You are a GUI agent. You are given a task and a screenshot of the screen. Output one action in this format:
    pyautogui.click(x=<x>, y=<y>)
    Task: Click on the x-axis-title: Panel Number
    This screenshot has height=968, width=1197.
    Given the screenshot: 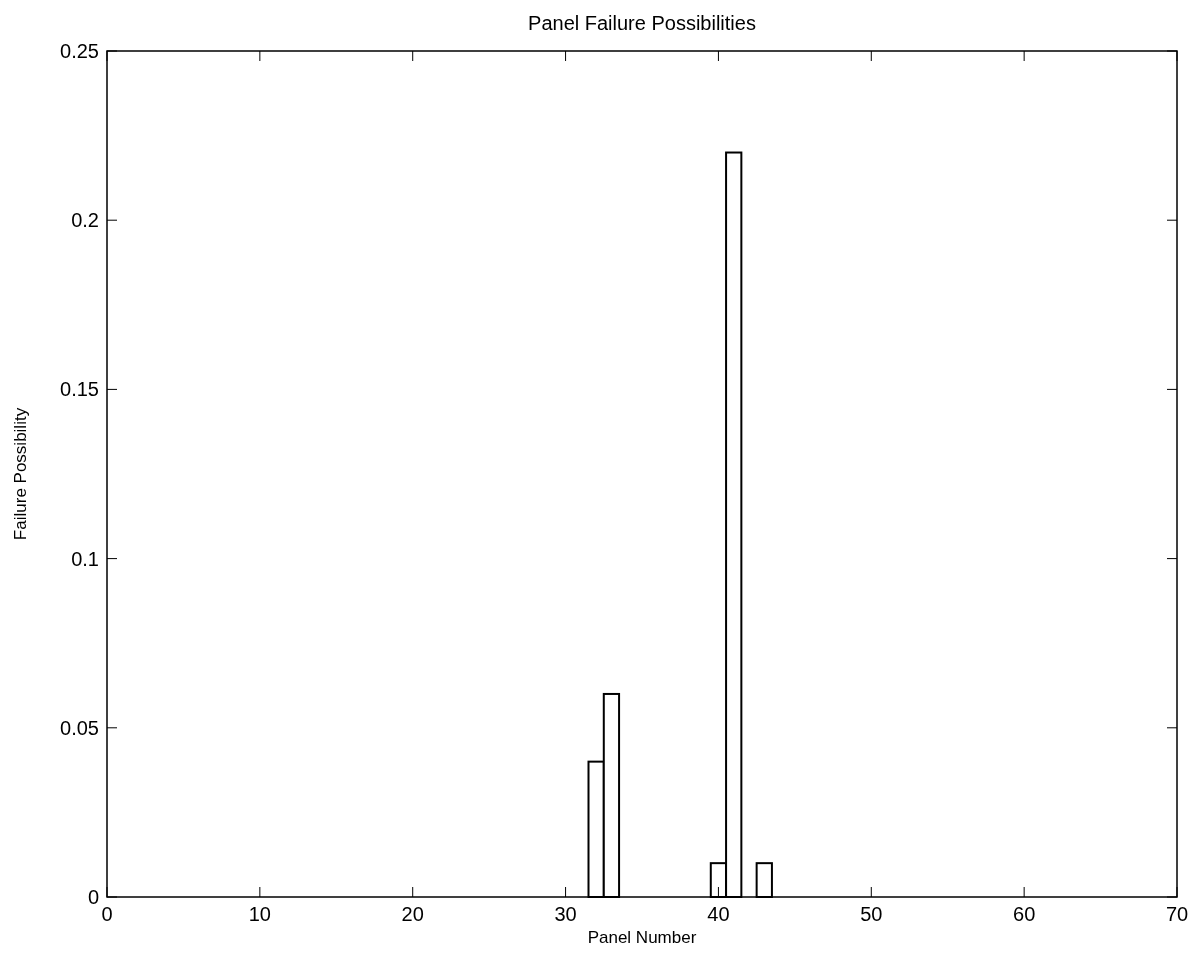 What is the action you would take?
    pyautogui.click(x=642, y=937)
    